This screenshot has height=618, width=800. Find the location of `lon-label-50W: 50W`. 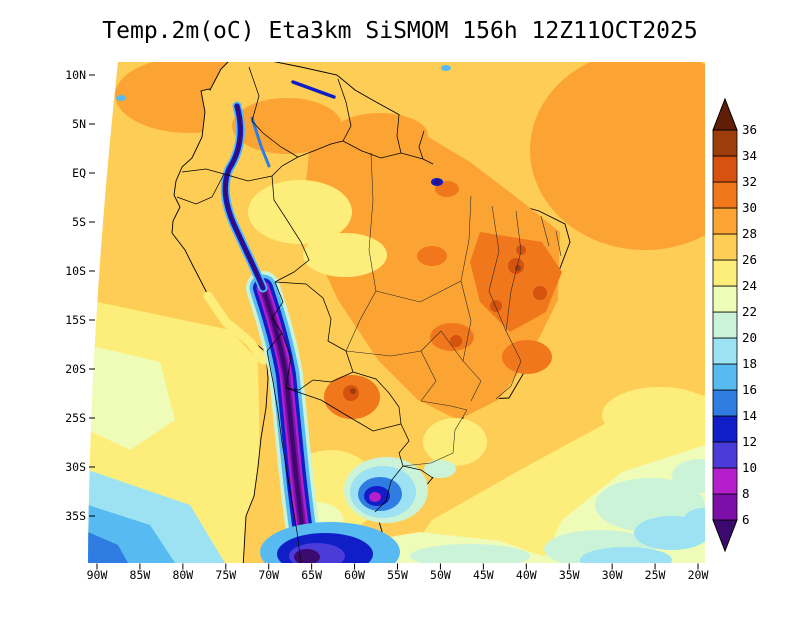

lon-label-50W: 50W is located at coordinates (440, 575).